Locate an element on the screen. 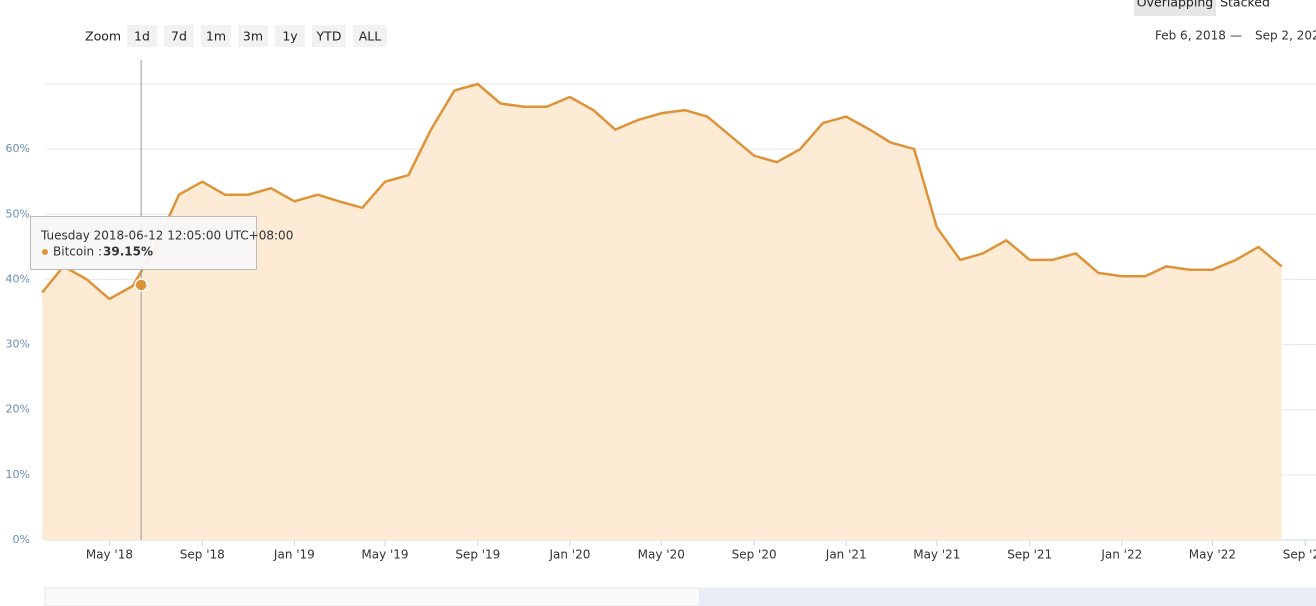 The image size is (1316, 606). x-tick-label: Jan '19 is located at coordinates (294, 555).